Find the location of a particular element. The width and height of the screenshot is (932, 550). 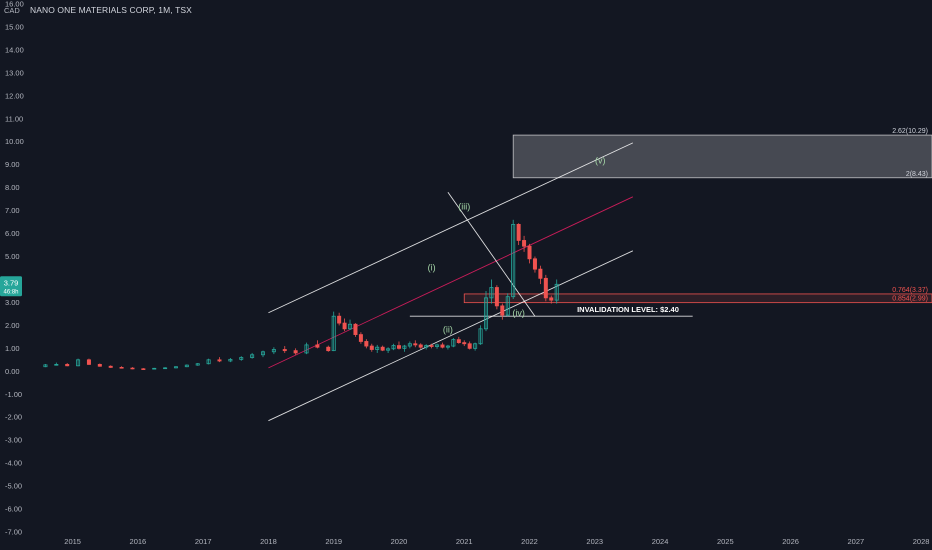

time-tick-label: 2028 is located at coordinates (921, 541).